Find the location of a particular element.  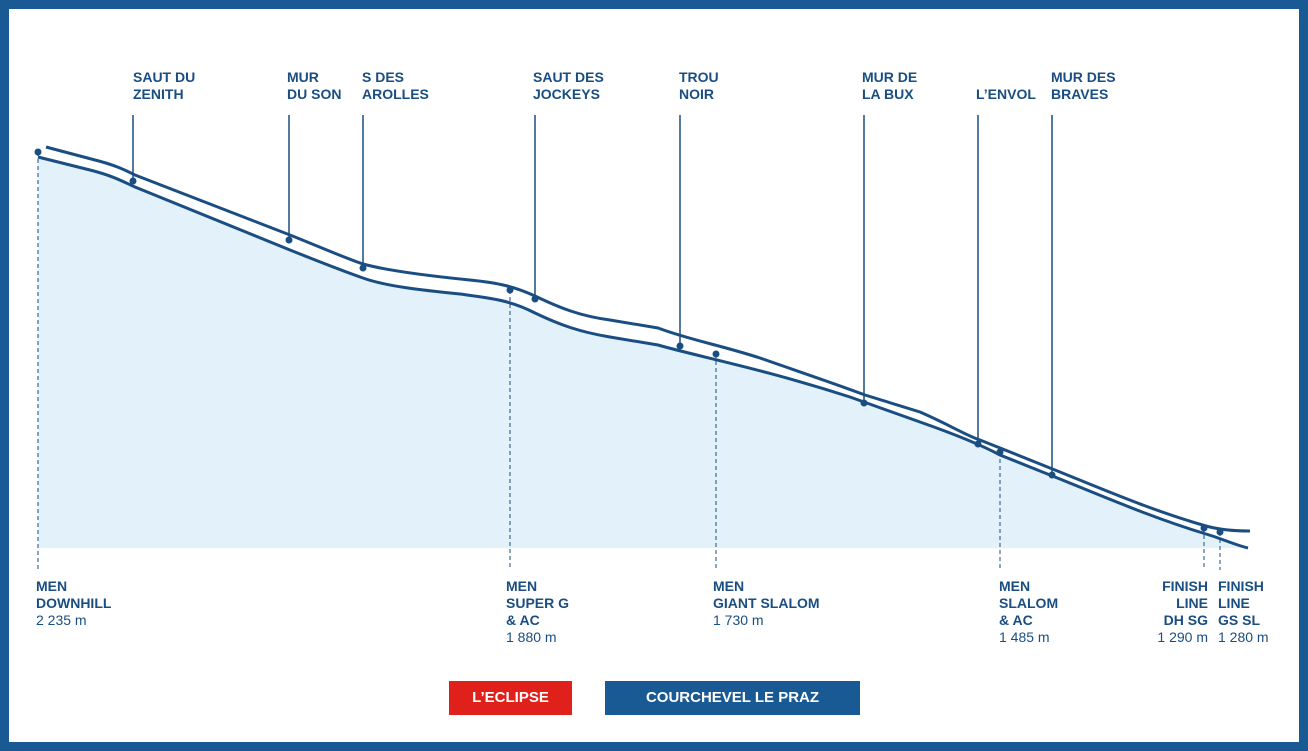

legend-courchevel-le-praz: COURCHEVEL LE PRAZ is located at coordinates (732, 698).